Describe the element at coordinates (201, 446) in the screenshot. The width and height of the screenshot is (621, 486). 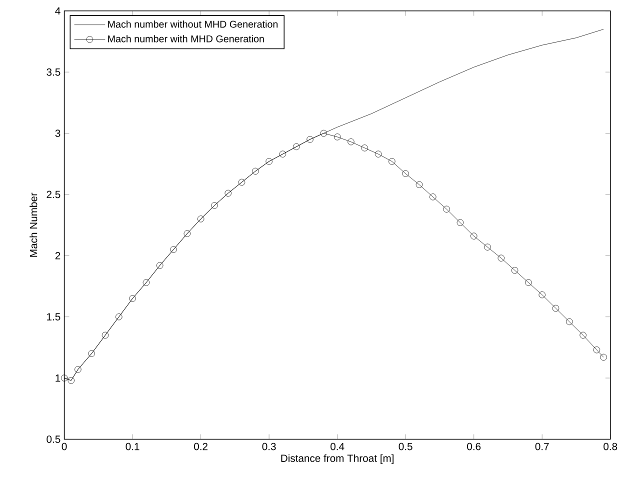
I see `x-tick-label: 0.2` at that location.